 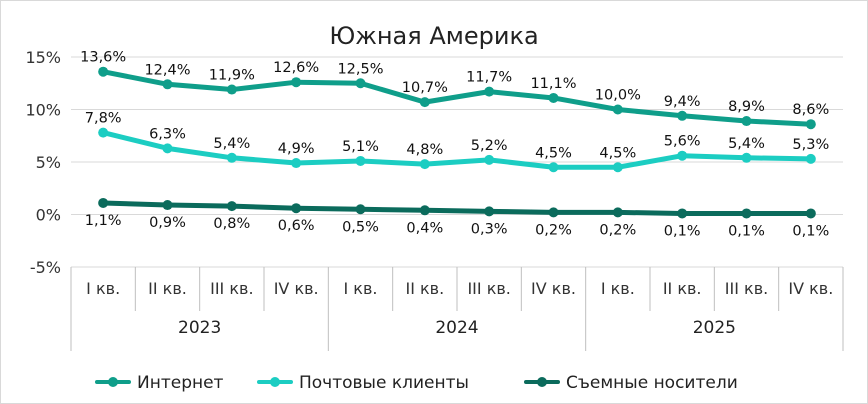 I want to click on data-label: 12,4%, so click(x=167, y=70).